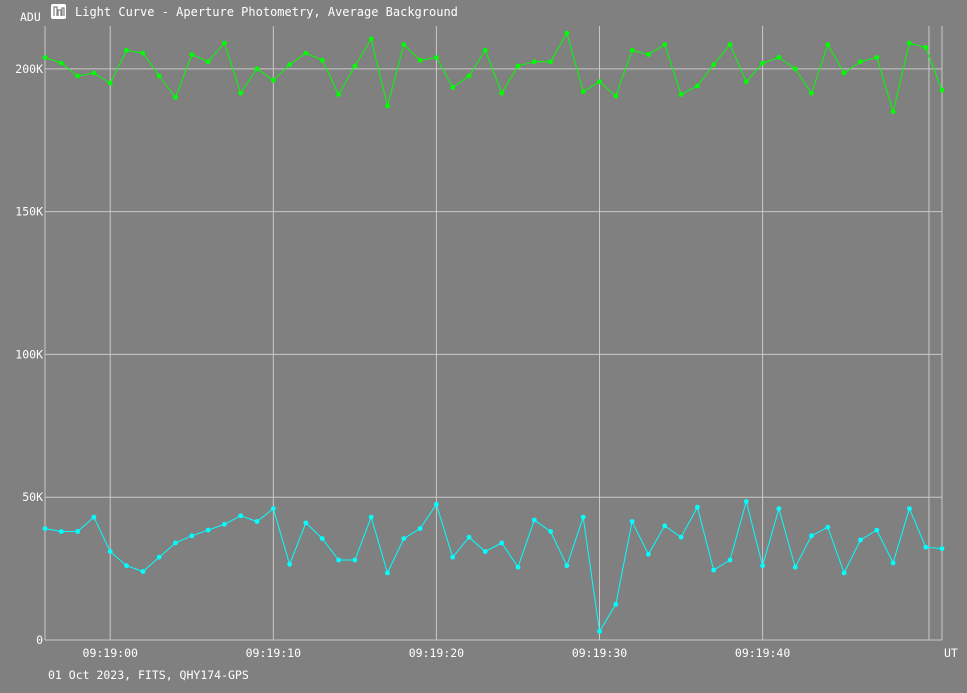  Describe the element at coordinates (599, 653) in the screenshot. I see `x-tick-label: 09:19:30` at that location.